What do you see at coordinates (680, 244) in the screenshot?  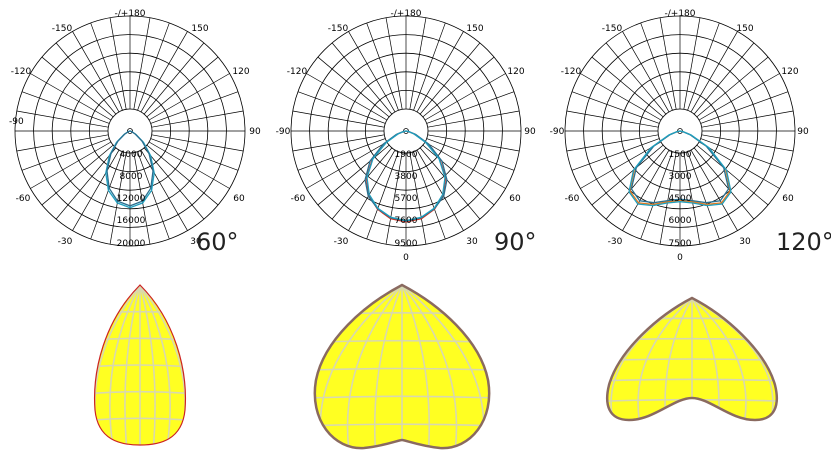 I see `radial-tick-label: 7500` at bounding box center [680, 244].